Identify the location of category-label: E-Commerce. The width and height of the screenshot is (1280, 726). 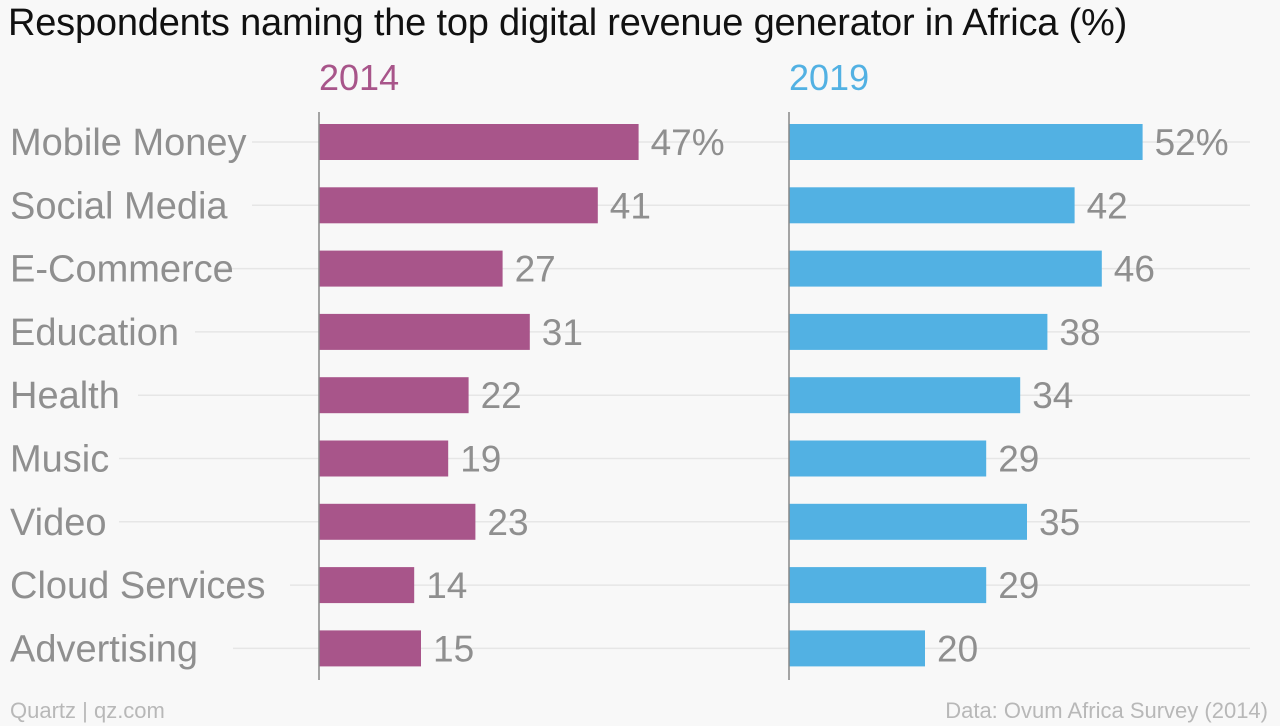
(122, 270).